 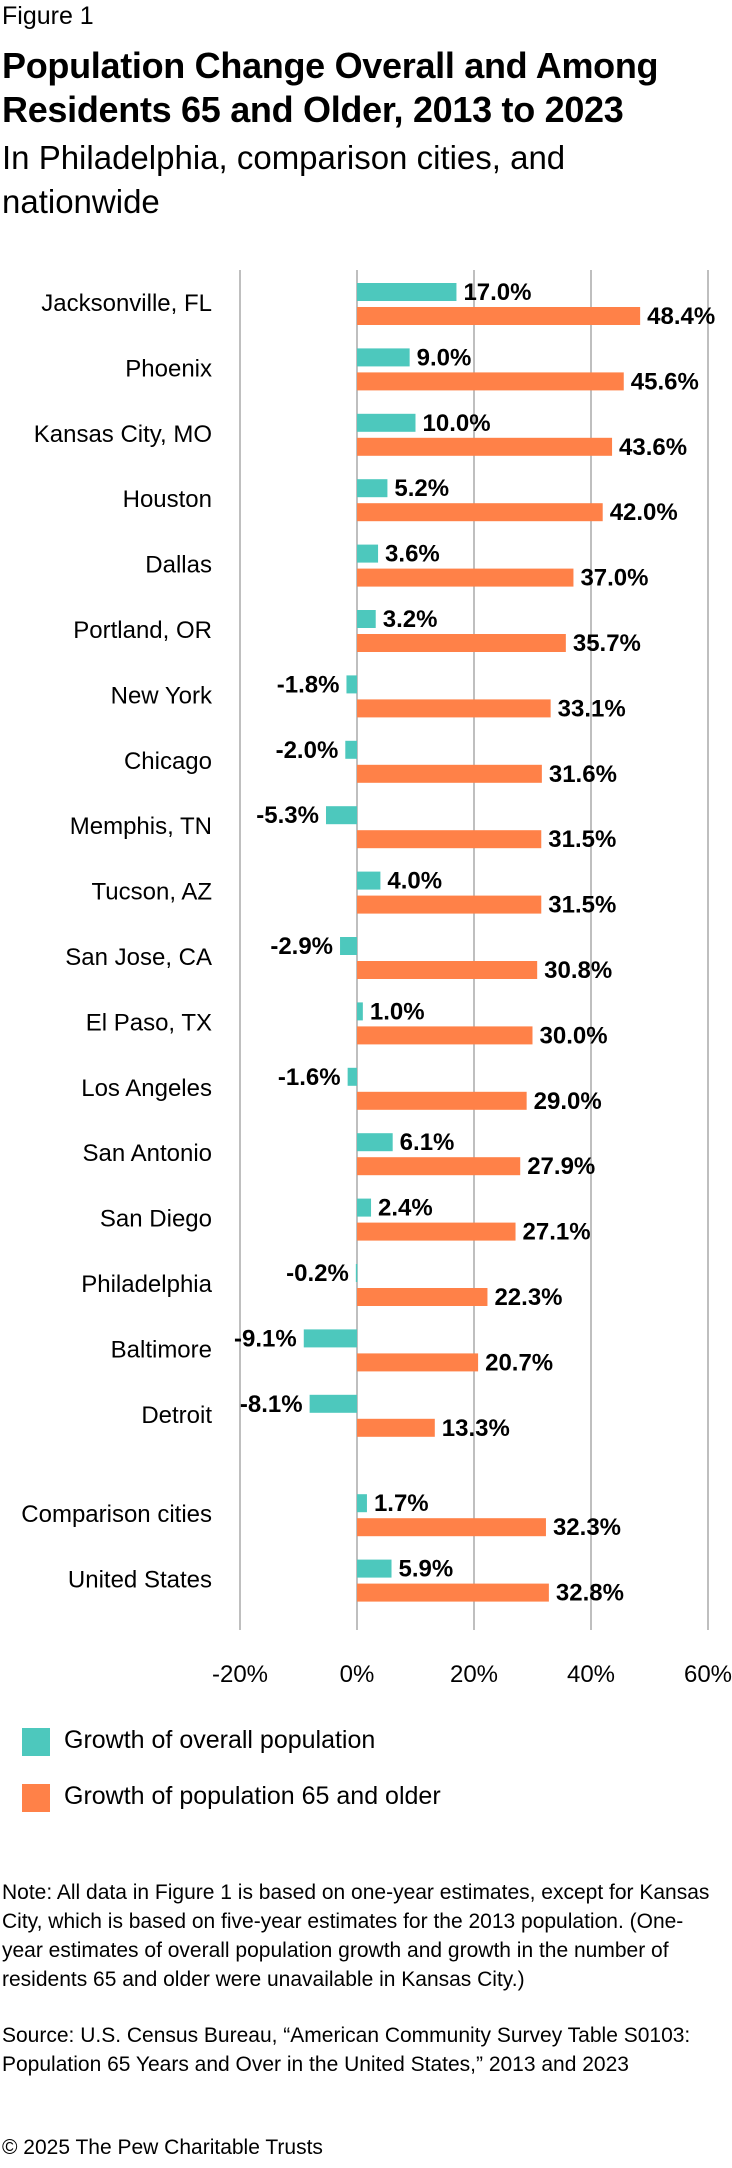 I want to click on data-label-senior: 32.3%, so click(x=587, y=1527).